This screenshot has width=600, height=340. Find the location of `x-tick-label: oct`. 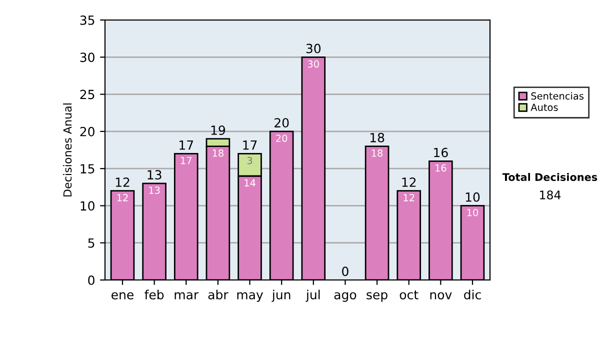

x-tick-label: oct is located at coordinates (409, 295).